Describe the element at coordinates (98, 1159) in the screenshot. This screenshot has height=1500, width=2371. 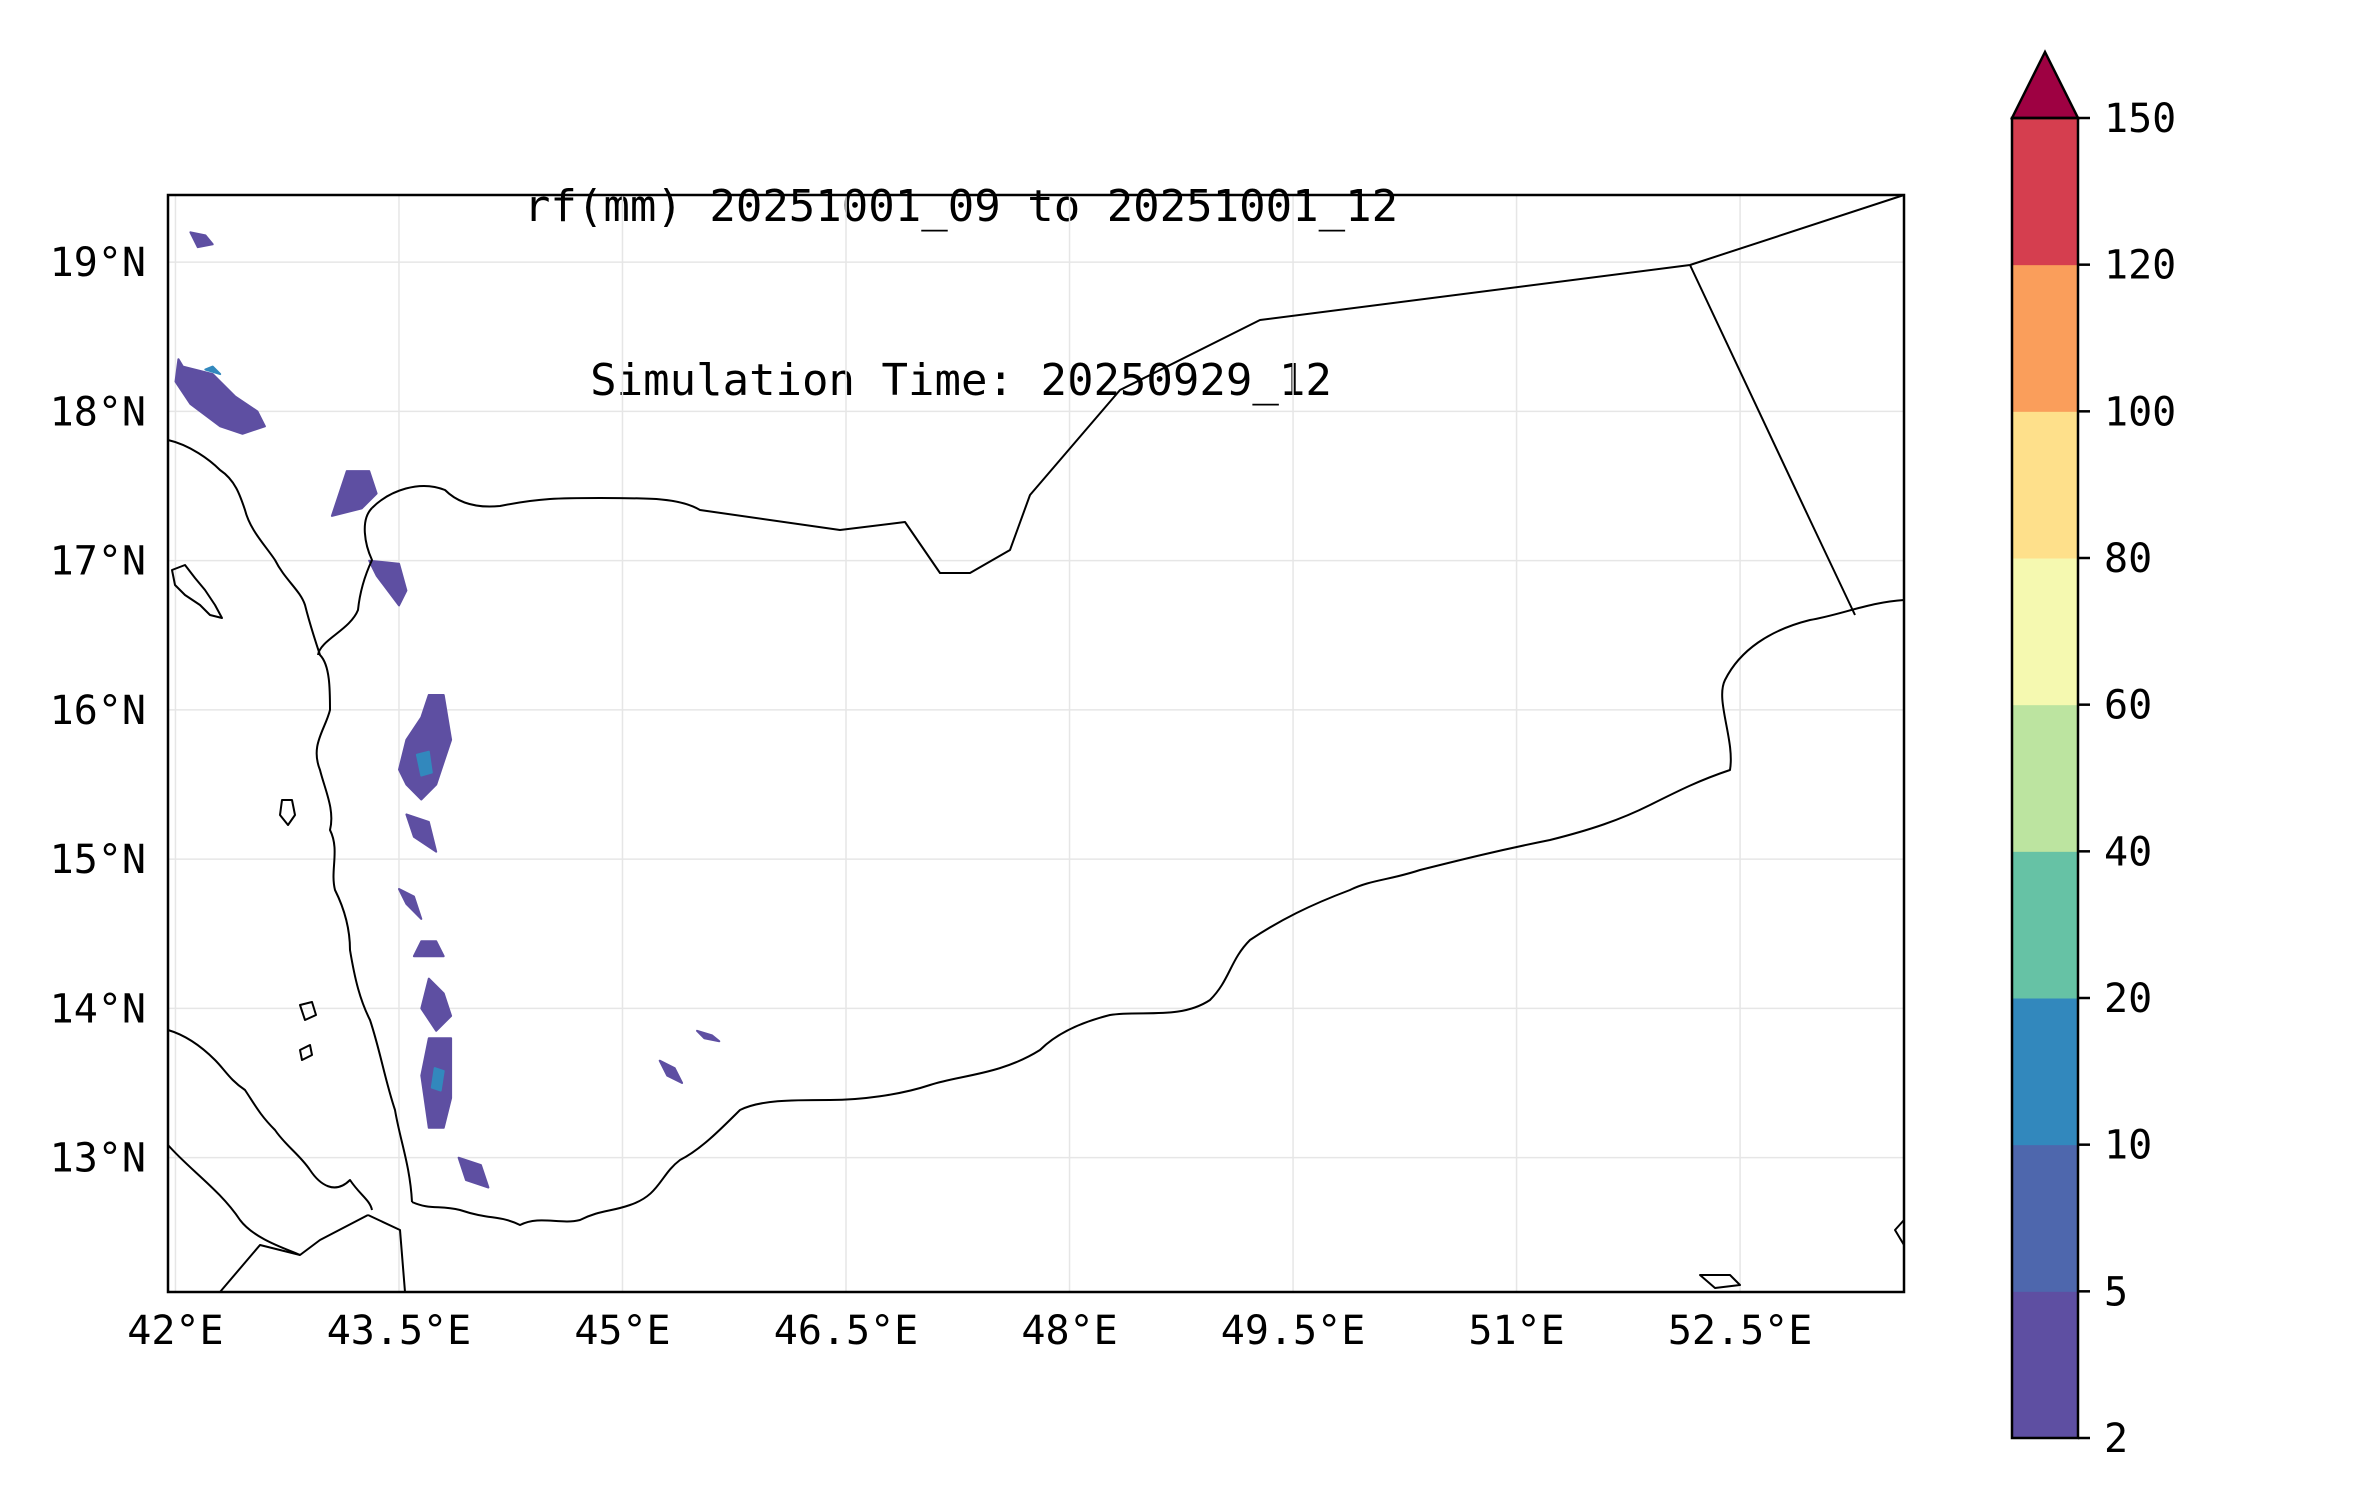
I see `lat-tick-label: 13°N` at that location.